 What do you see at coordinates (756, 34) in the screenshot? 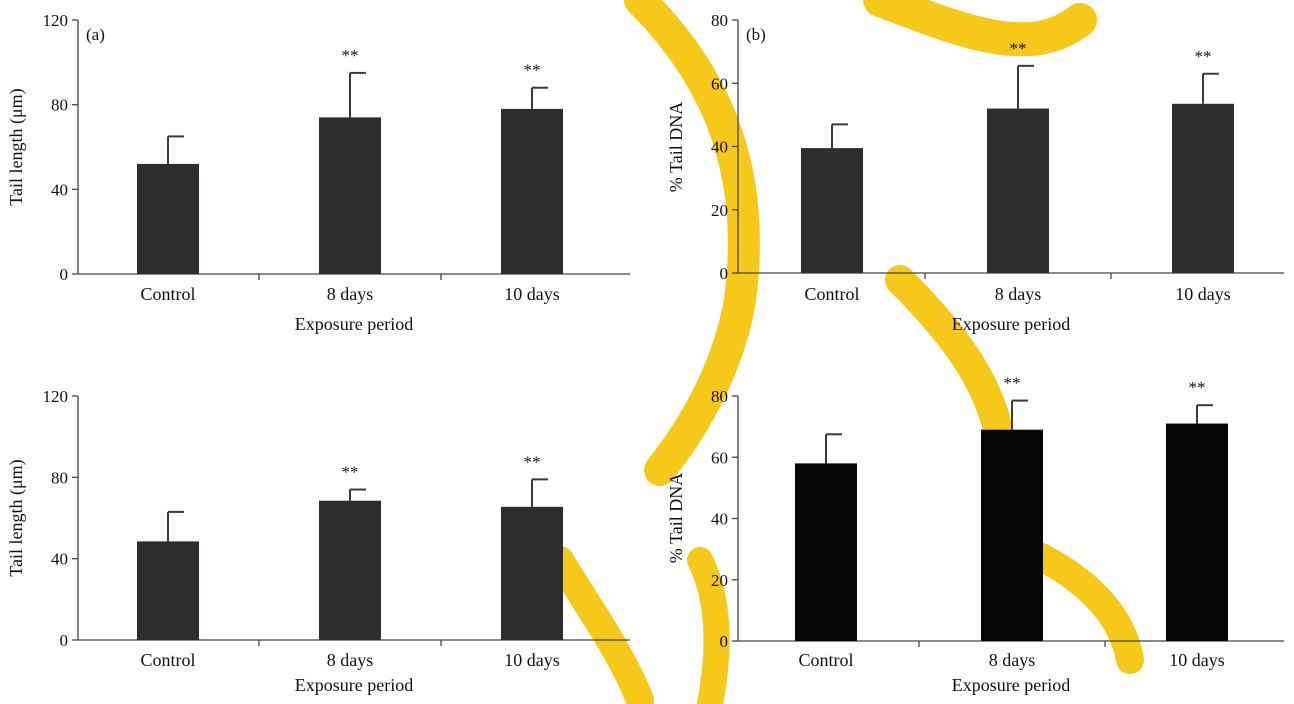
I see `panel-tag: (b)` at bounding box center [756, 34].